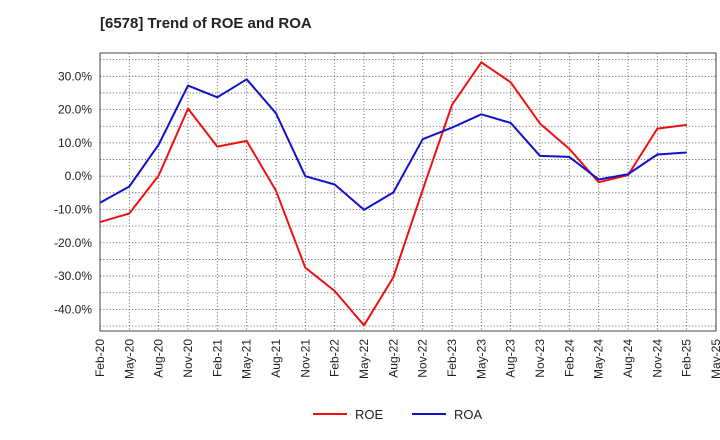 The width and height of the screenshot is (720, 440). What do you see at coordinates (217, 358) in the screenshot?
I see `x-tick-label: Feb-21` at bounding box center [217, 358].